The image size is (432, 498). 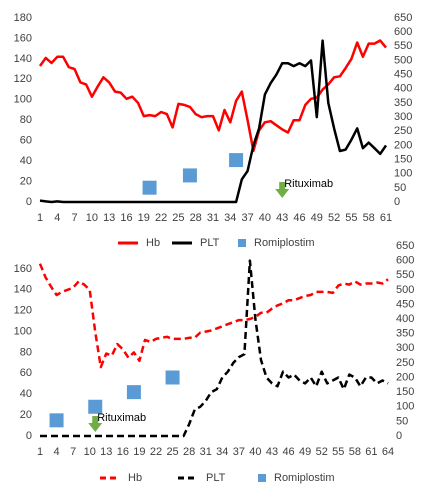 What do you see at coordinates (75, 218) in the screenshot?
I see `x-tick-label: 7` at bounding box center [75, 218].